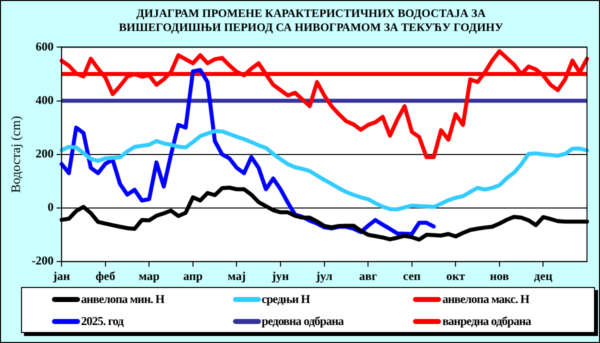 Image resolution: width=600 pixels, height=343 pixels. Describe the element at coordinates (43, 261) in the screenshot. I see `y-tick-label: -200` at that location.